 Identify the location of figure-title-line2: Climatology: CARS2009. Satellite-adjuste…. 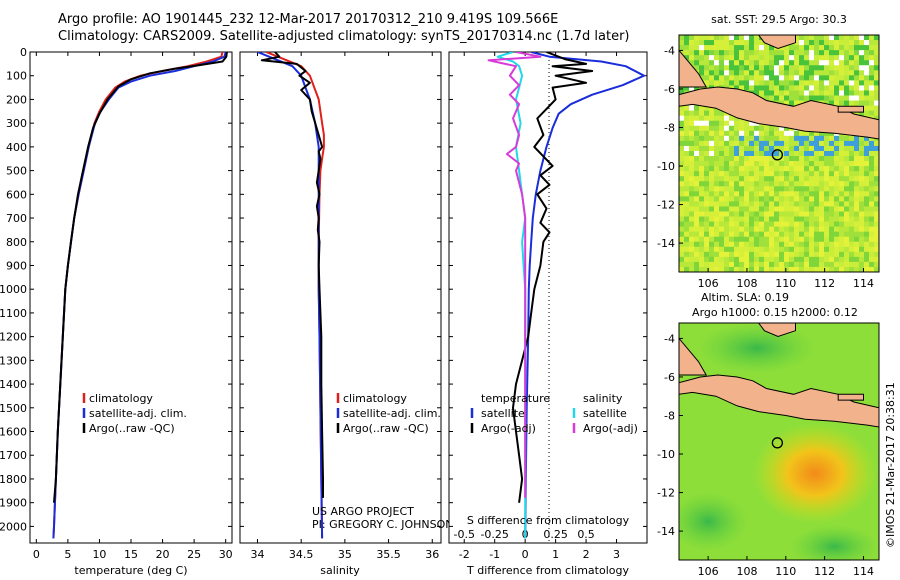
(344, 36).